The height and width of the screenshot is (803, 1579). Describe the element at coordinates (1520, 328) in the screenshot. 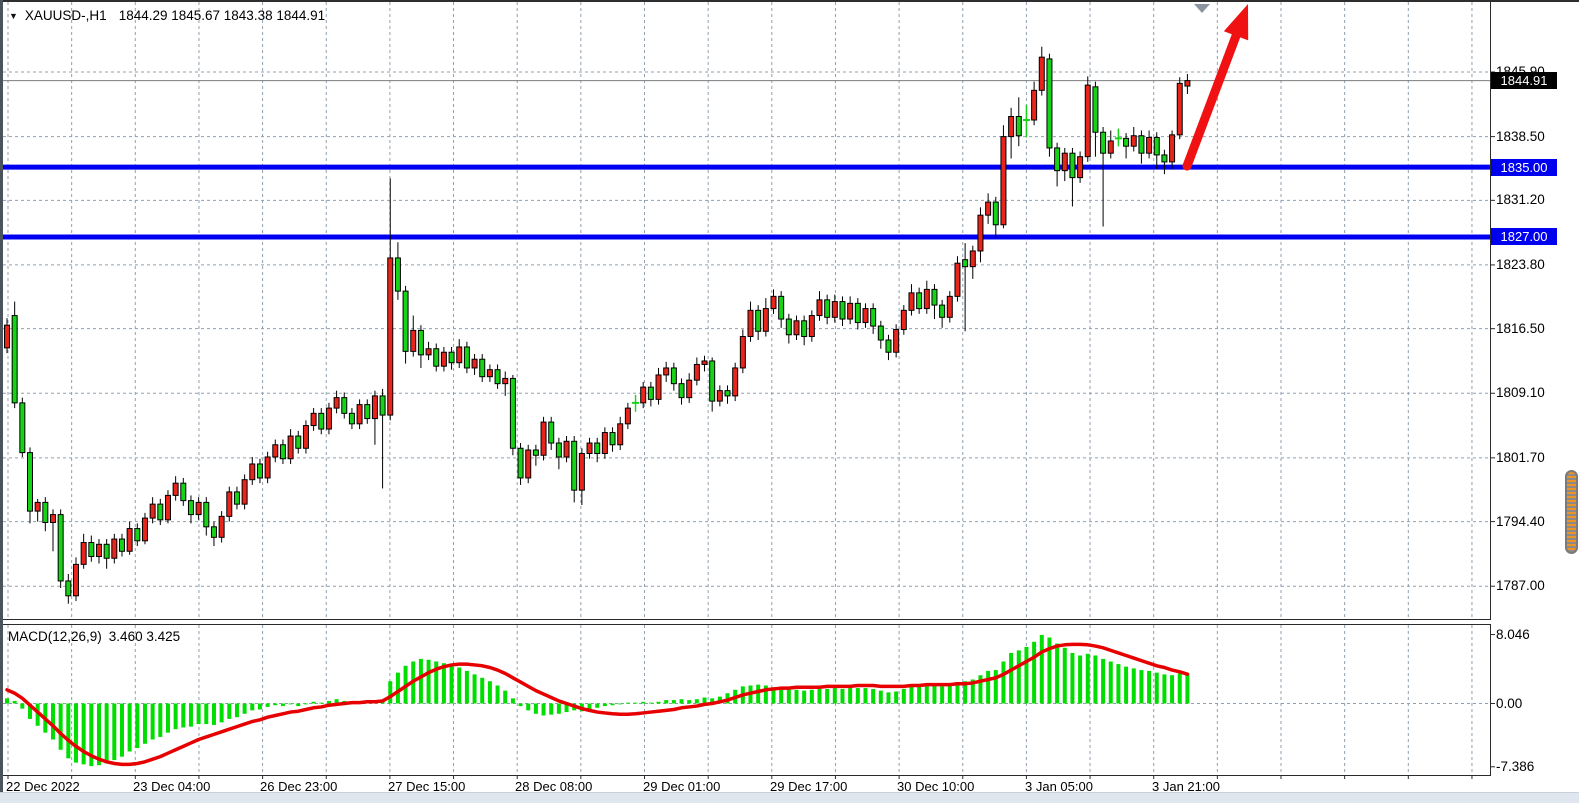

I see `price-axis-label: 1816.50` at that location.